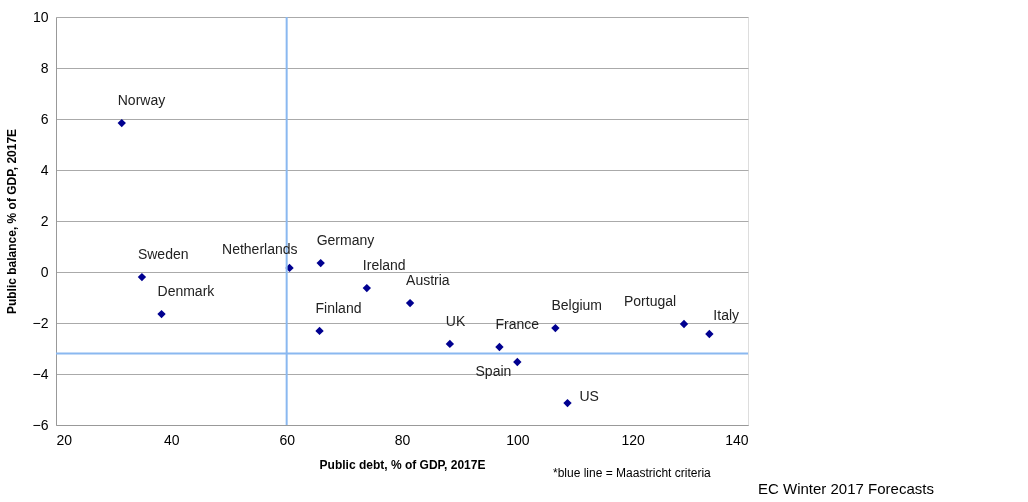  I want to click on annotation: Norway, so click(141, 100).